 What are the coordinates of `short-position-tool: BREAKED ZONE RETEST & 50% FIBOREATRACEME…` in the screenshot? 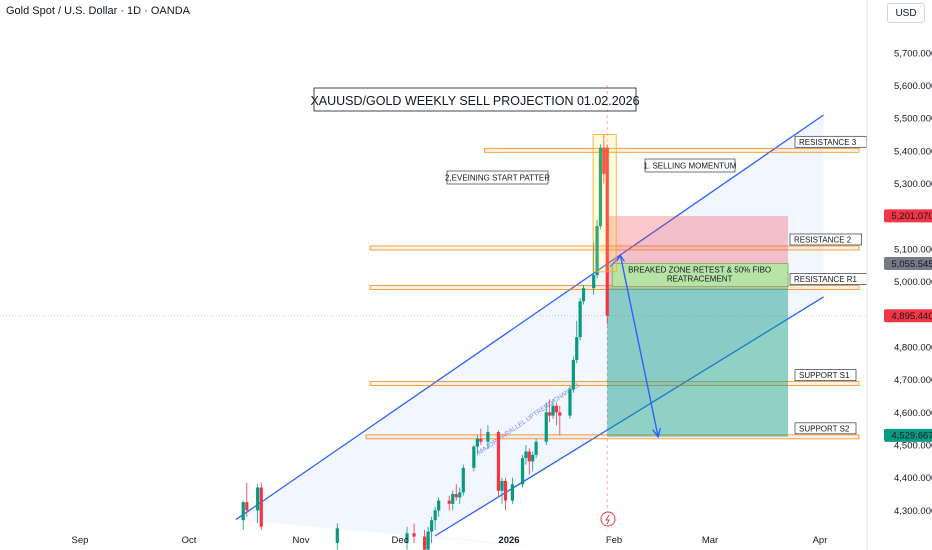 It's located at (698, 326).